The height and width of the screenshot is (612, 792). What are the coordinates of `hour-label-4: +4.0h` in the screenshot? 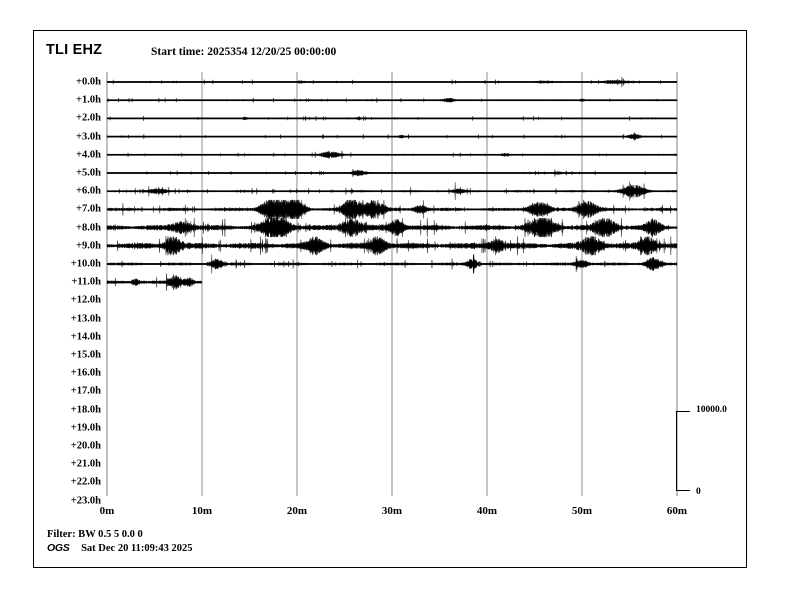 It's located at (88, 155).